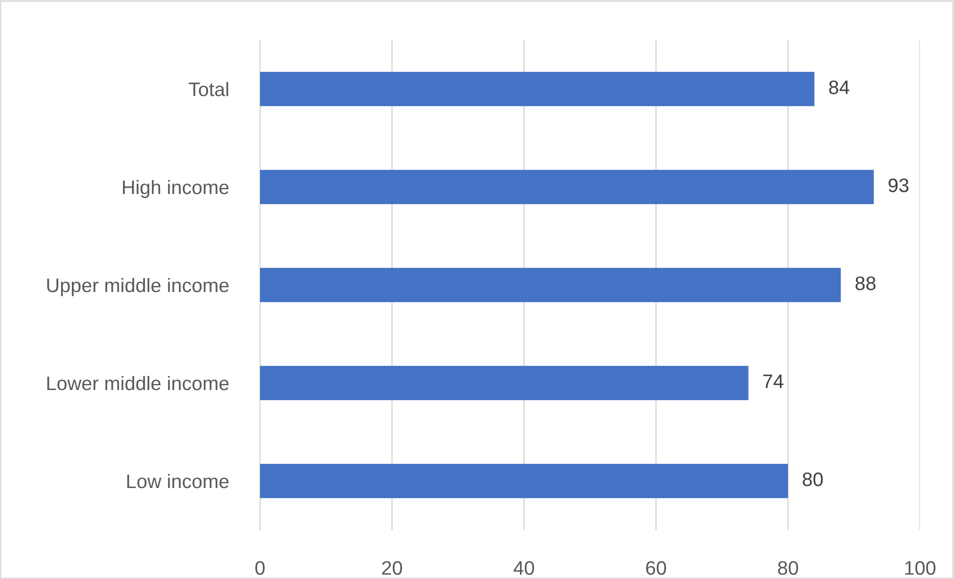 This screenshot has height=579, width=954. What do you see at coordinates (788, 568) in the screenshot?
I see `x-tick-label: 80` at bounding box center [788, 568].